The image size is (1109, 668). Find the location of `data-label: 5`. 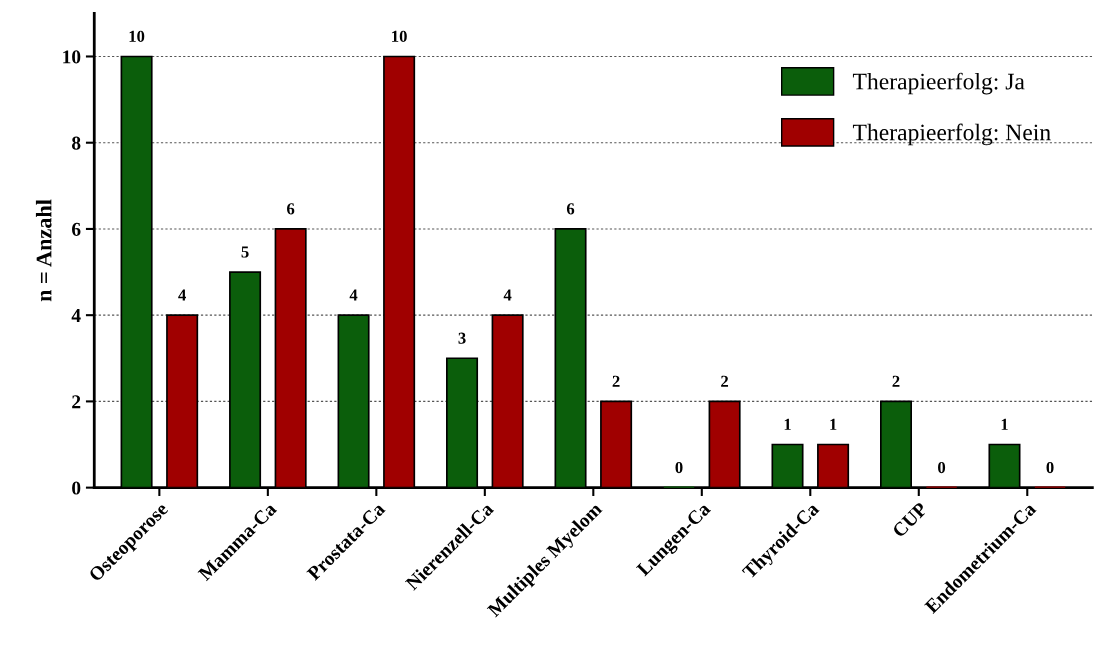

data-label: 5 is located at coordinates (245, 252).